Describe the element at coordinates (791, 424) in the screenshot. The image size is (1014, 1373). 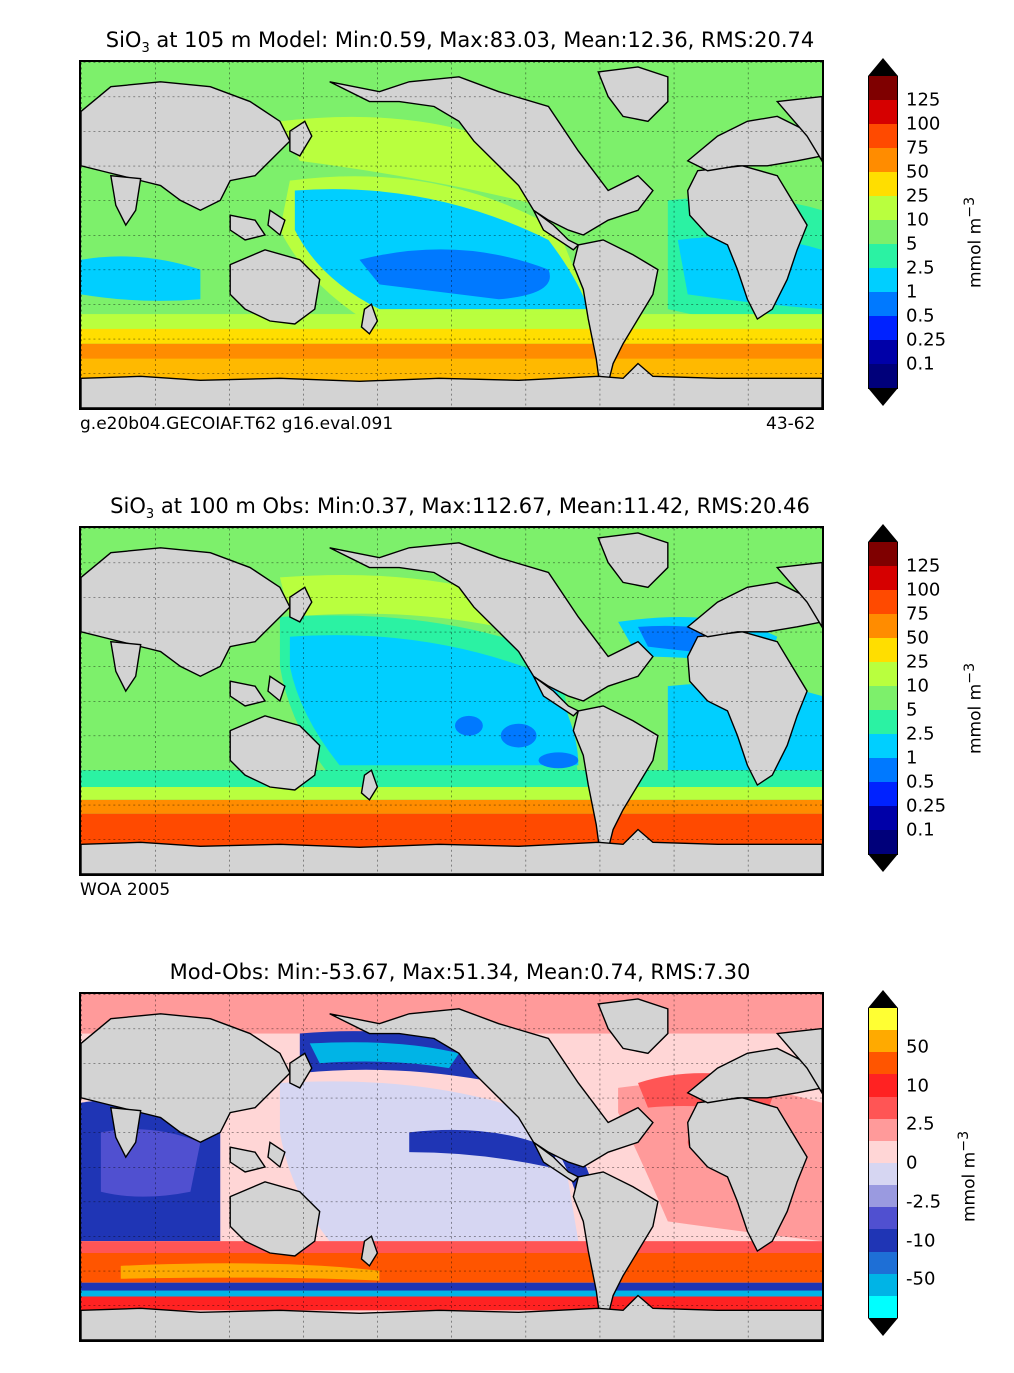
I see `model-caption-right: 43-62` at that location.